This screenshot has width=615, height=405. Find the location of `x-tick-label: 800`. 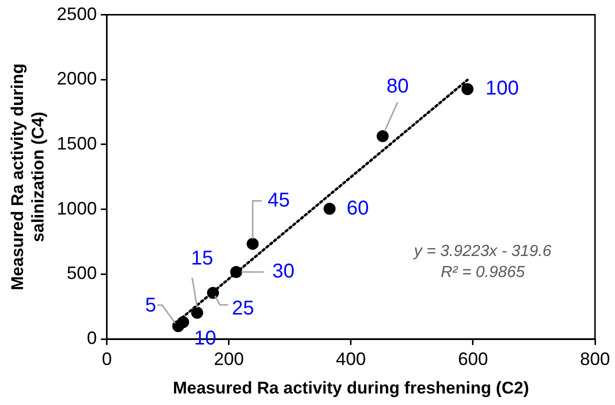

x-tick-label: 800 is located at coordinates (595, 358).